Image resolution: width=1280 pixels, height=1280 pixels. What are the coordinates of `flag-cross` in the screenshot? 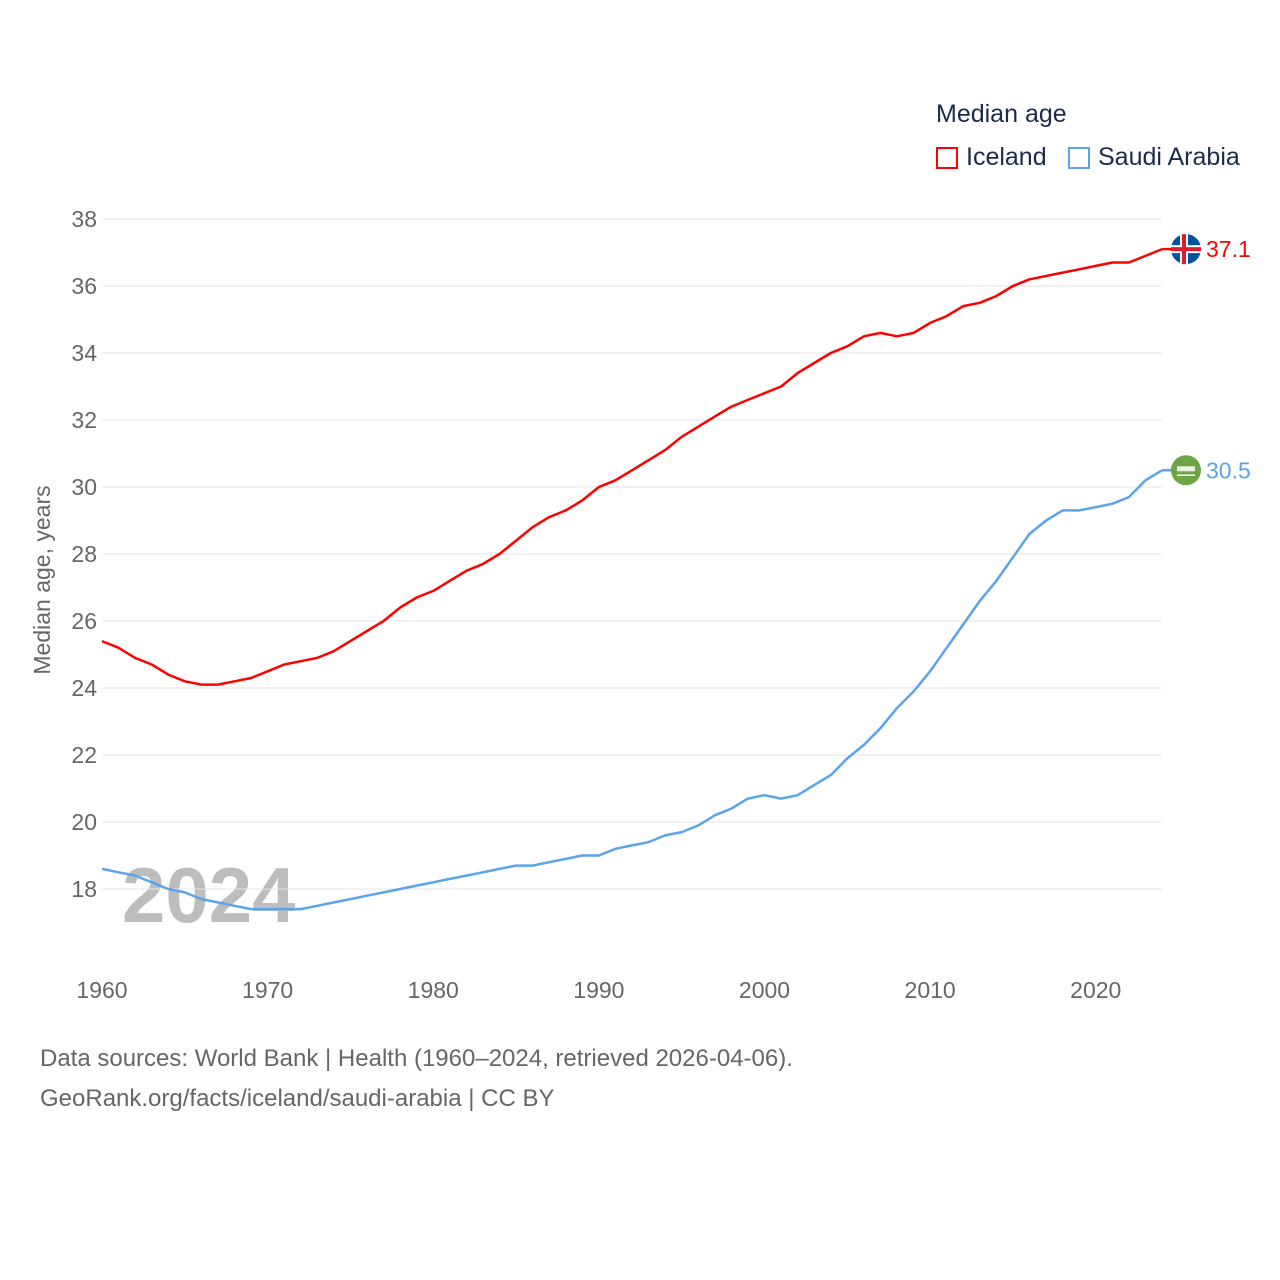 It's located at (1184, 249).